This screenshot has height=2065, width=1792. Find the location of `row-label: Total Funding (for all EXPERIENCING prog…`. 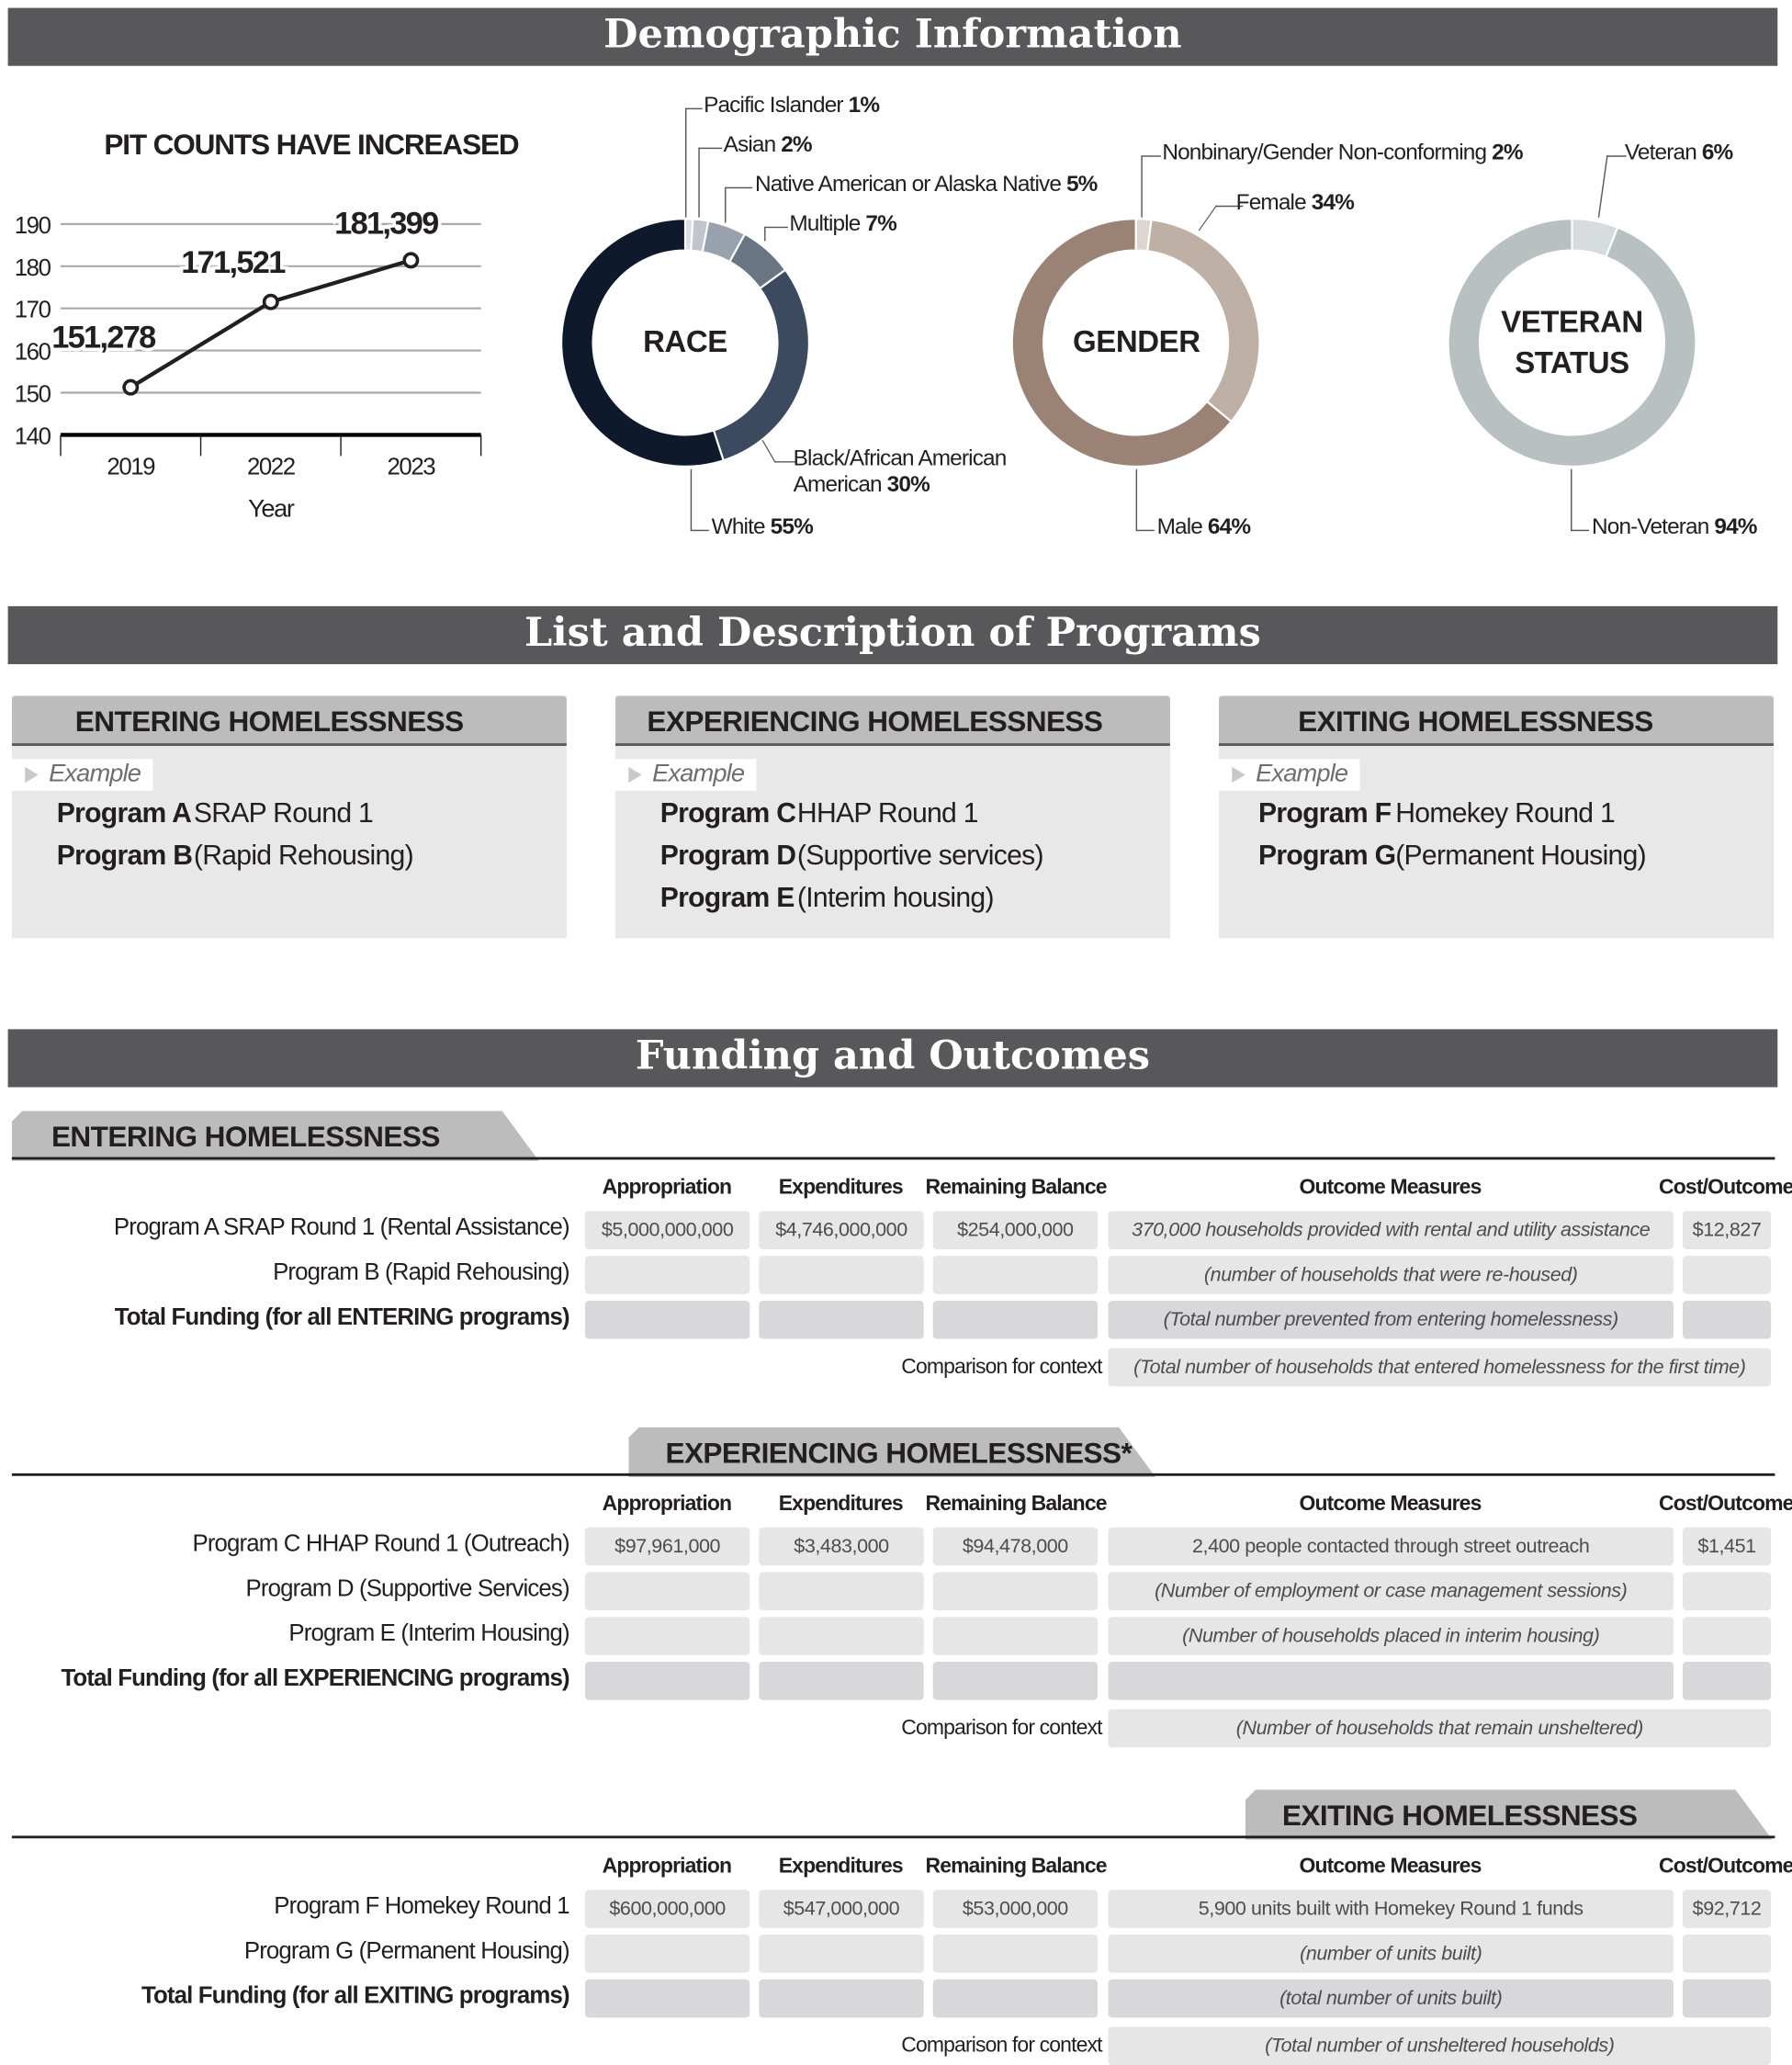

row-label: Total Funding (for all EXPERIENCING prog… is located at coordinates (315, 1677).